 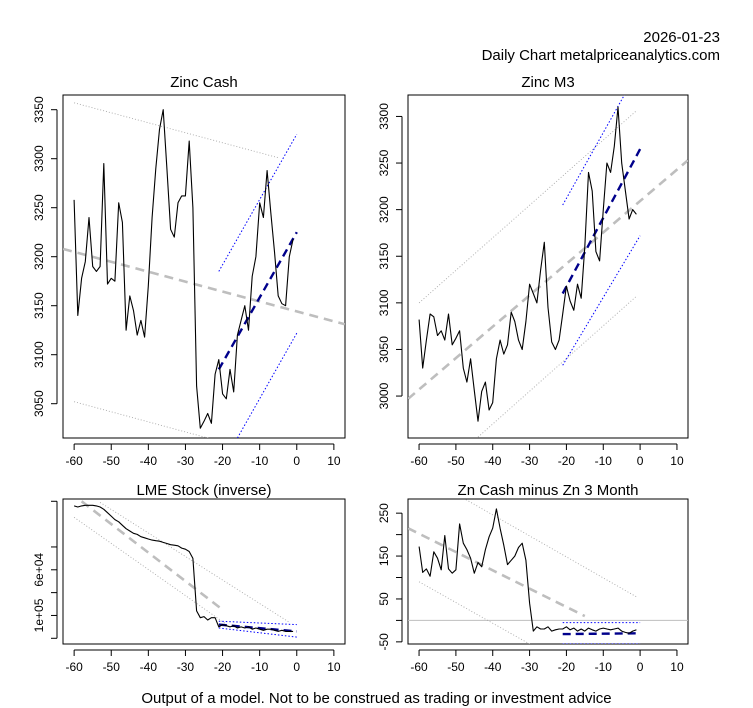 I want to click on y-tick-label: 3000, so click(x=384, y=395).